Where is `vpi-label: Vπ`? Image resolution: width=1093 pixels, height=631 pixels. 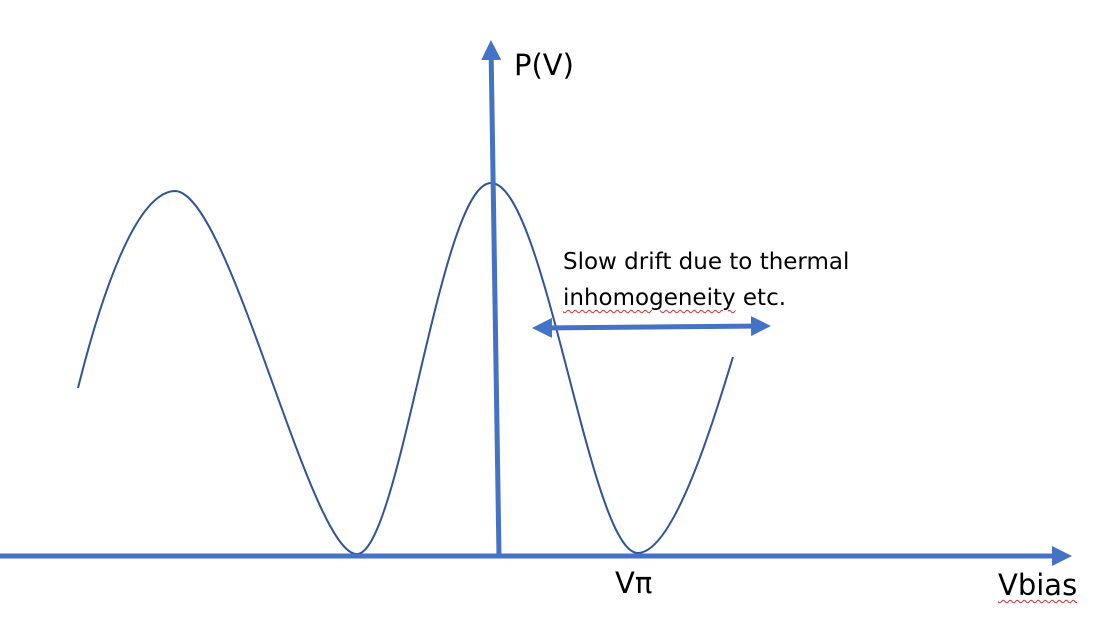
vpi-label: Vπ is located at coordinates (634, 583).